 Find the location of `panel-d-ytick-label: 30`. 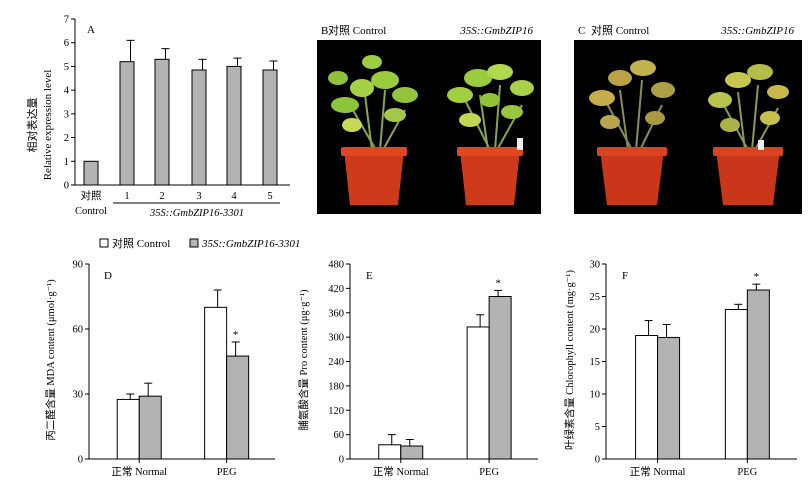

panel-d-ytick-label: 30 is located at coordinates (78, 395).